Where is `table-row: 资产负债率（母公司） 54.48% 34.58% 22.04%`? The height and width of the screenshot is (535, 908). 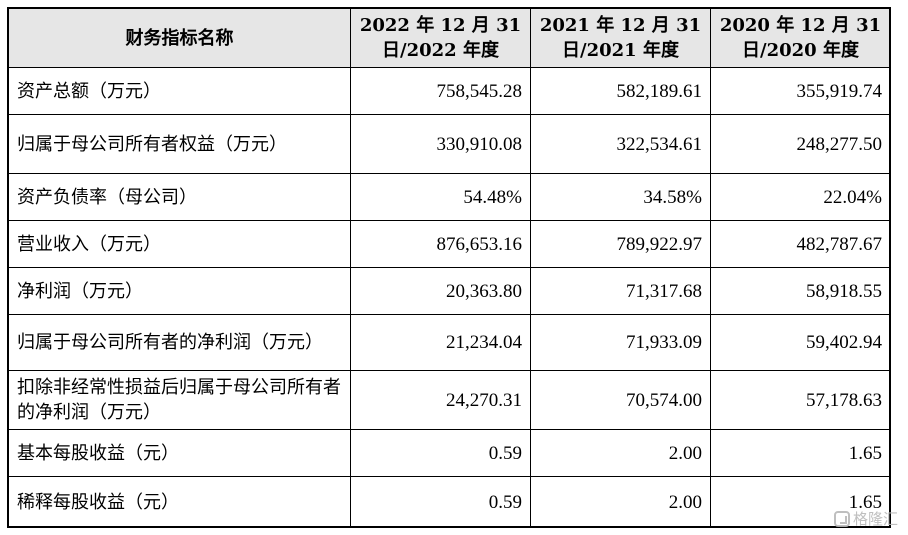 table-row: 资产负债率（母公司） 54.48% 34.58% 22.04% is located at coordinates (449, 197).